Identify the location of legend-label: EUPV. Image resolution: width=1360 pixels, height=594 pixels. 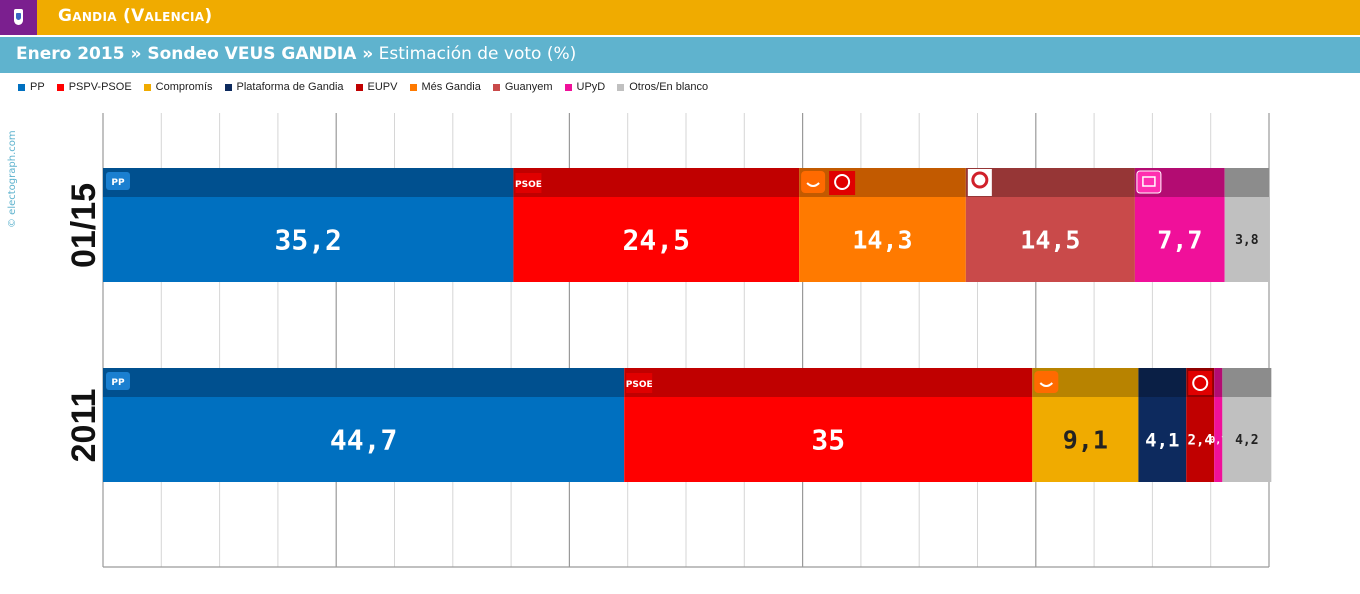
(382, 87).